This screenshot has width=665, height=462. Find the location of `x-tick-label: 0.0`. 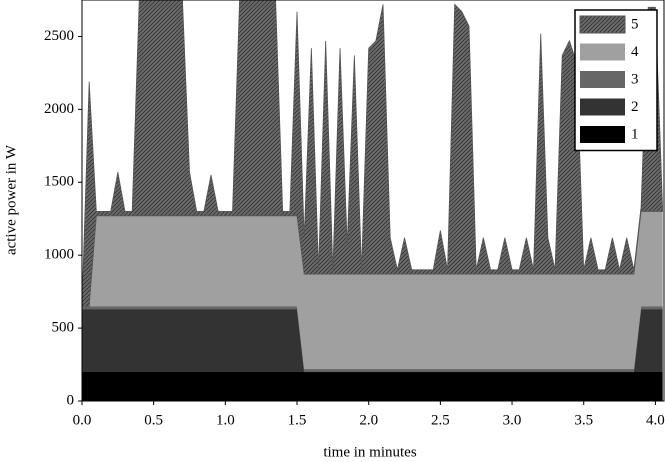

x-tick-label: 0.0 is located at coordinates (82, 420).